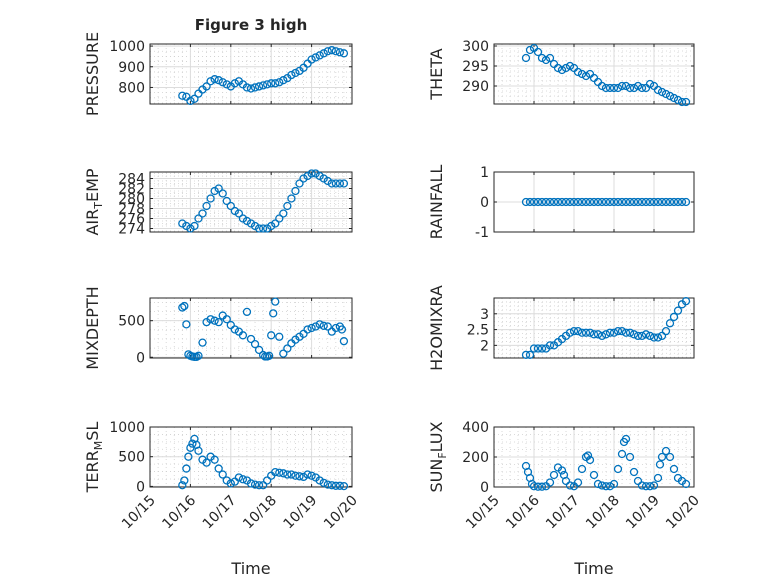 The width and height of the screenshot is (778, 583). Describe the element at coordinates (92, 74) in the screenshot. I see `y-axis-label: PRESSURE` at that location.